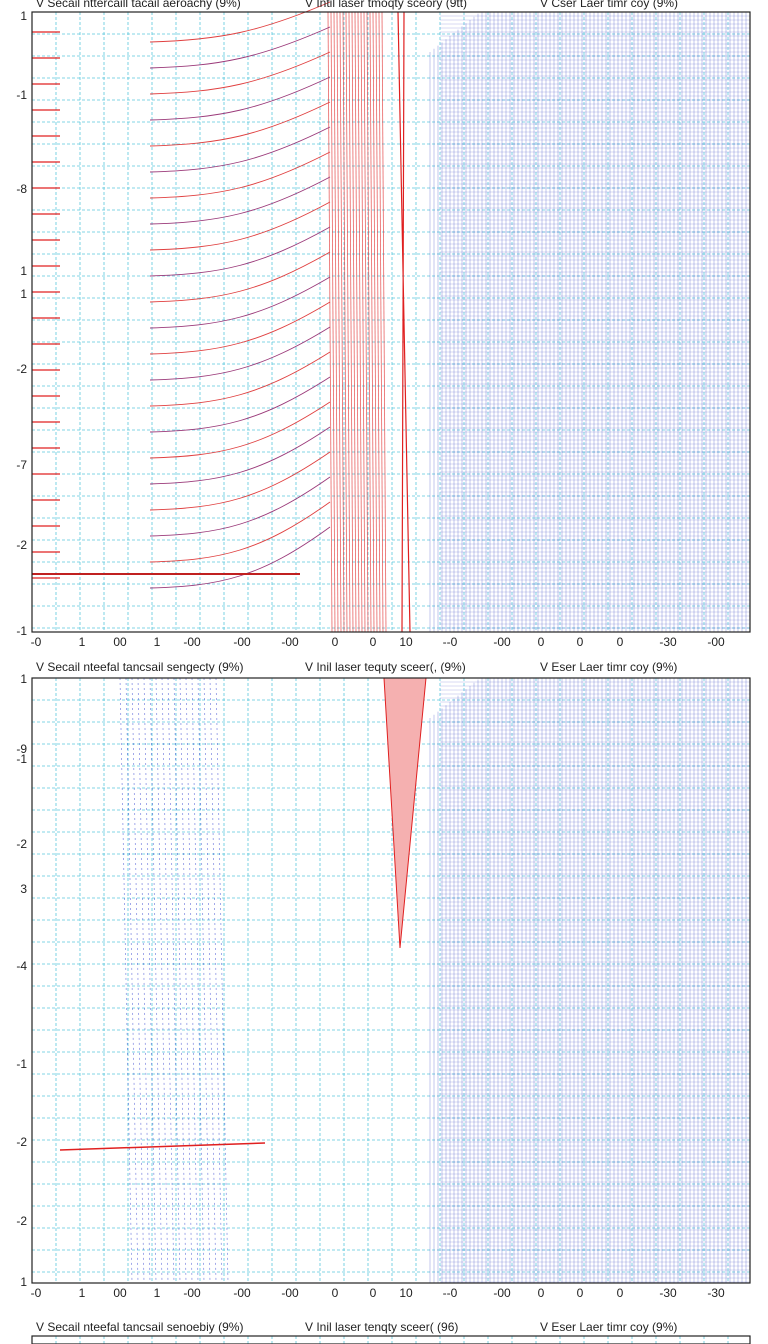  What do you see at coordinates (381, 1327) in the screenshot?
I see `panel-header: V Inil laser tenqty sceer( (96)` at bounding box center [381, 1327].